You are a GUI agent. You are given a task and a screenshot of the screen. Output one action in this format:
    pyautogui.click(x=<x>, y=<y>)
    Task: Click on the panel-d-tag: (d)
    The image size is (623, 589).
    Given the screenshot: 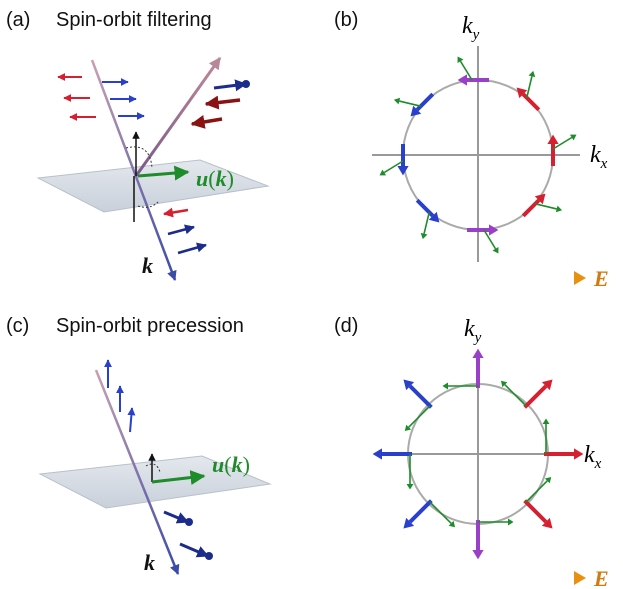 What is the action you would take?
    pyautogui.click(x=346, y=326)
    